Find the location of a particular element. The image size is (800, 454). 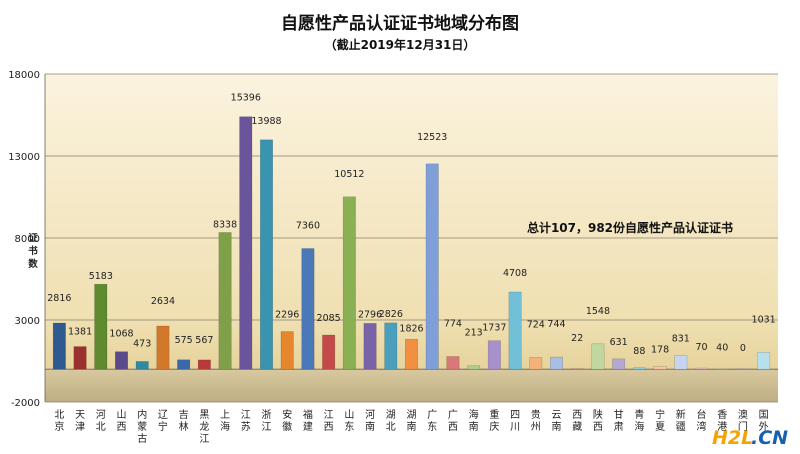

value-label: 774 is located at coordinates (453, 324).